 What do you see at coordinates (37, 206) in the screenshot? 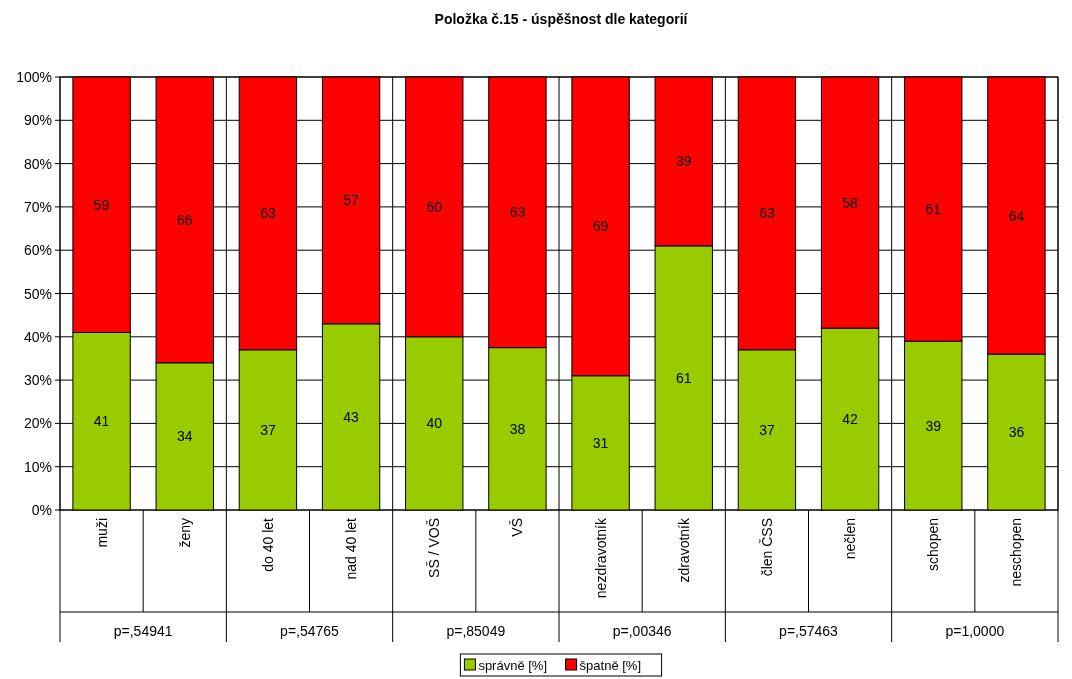
I see `y-tick-label: 70%` at bounding box center [37, 206].